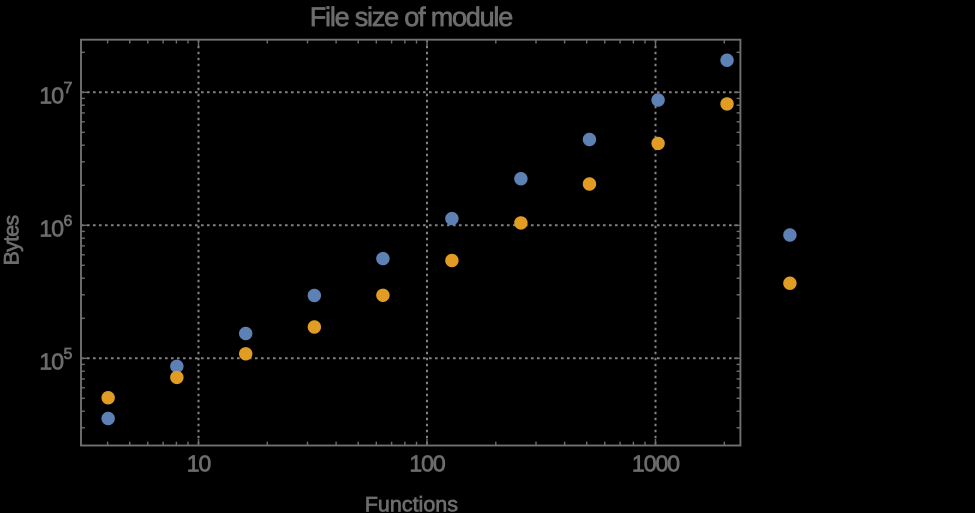 The height and width of the screenshot is (513, 975). What do you see at coordinates (655, 464) in the screenshot?
I see `svg-text: 1000` at bounding box center [655, 464].